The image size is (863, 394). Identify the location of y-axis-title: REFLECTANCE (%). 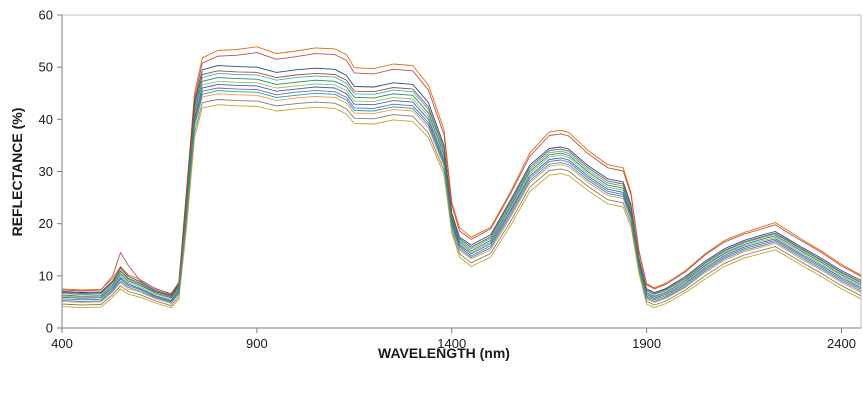
(17, 172).